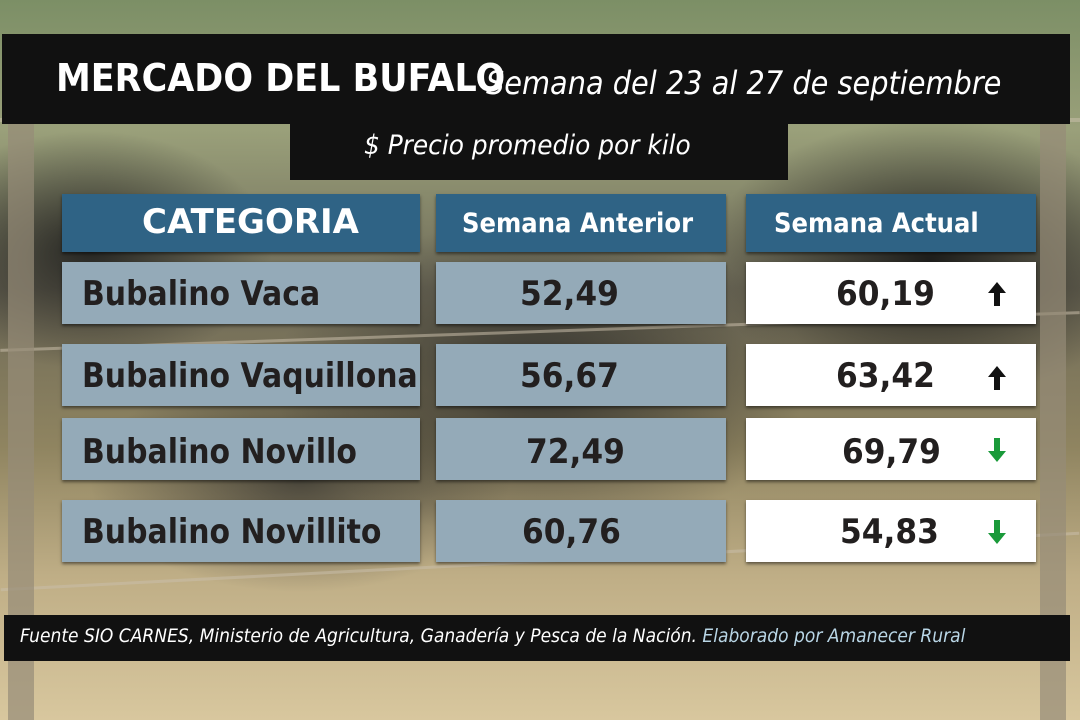  Describe the element at coordinates (834, 636) in the screenshot. I see `credit-note: Elaborado por Amanecer Rural` at that location.